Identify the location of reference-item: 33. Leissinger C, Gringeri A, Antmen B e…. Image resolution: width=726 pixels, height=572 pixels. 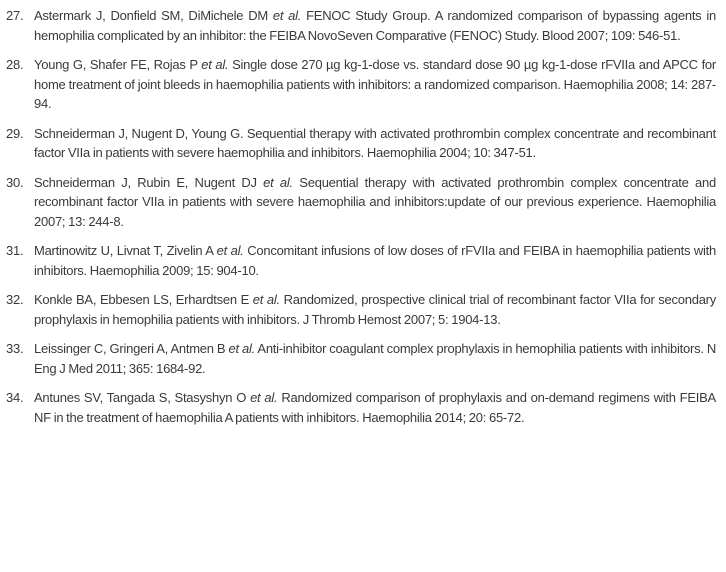
(363, 358).